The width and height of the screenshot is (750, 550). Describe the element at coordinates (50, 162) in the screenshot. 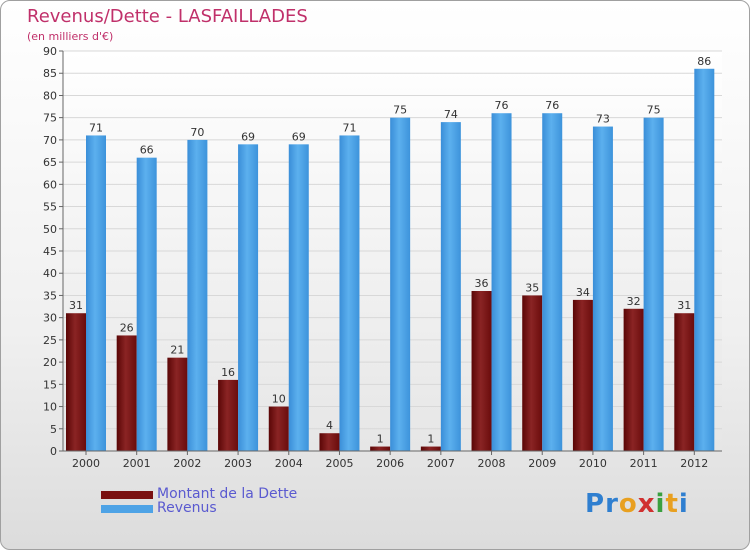

I see `y-tick-label: 65` at that location.